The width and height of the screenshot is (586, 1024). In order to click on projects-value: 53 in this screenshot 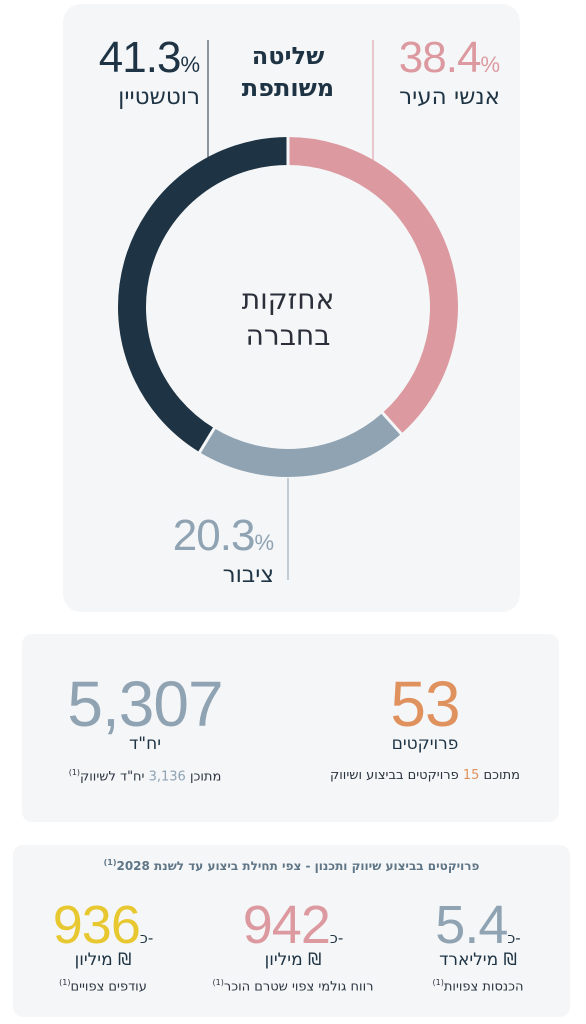, I will do `click(425, 704)`.